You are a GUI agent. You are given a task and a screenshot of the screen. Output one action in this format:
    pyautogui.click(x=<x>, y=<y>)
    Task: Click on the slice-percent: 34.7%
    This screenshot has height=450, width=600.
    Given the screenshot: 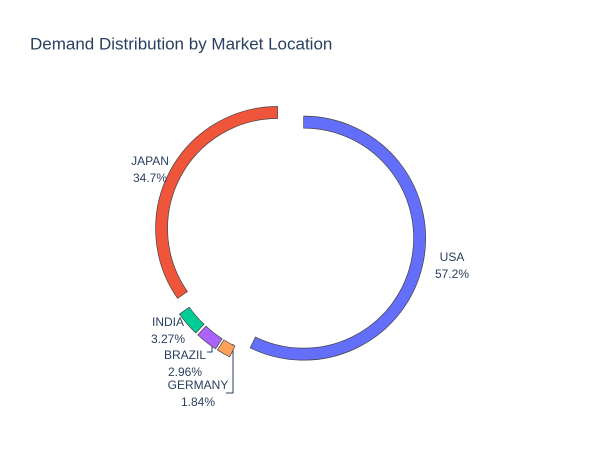 What is the action you would take?
    pyautogui.click(x=150, y=178)
    